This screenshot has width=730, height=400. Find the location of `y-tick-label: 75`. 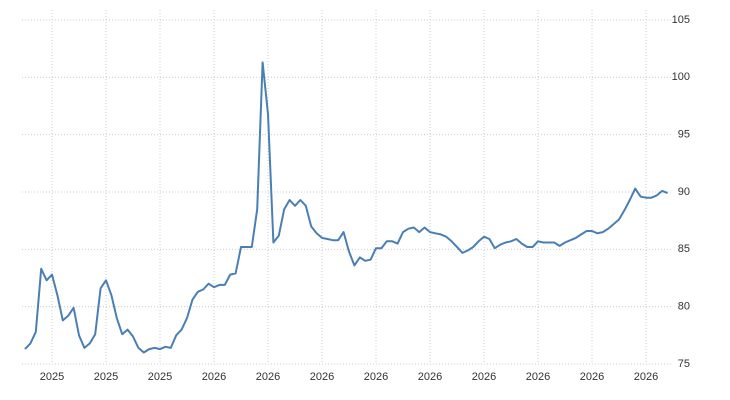

y-tick-label: 75 is located at coordinates (684, 364).